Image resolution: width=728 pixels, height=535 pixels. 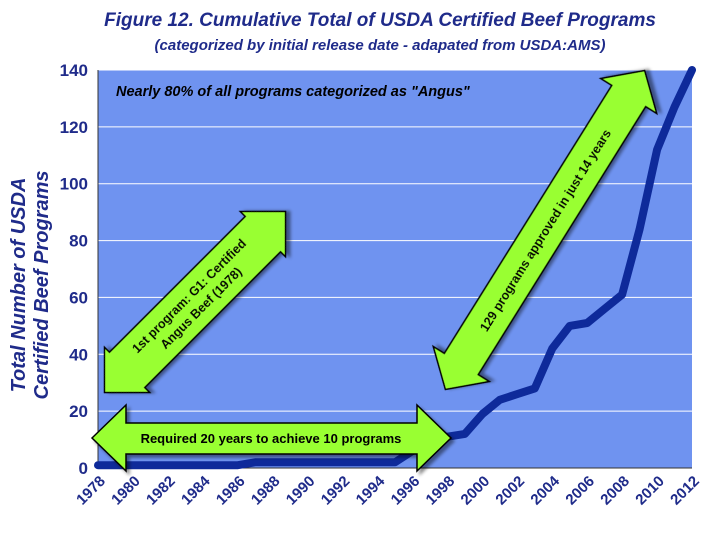 What do you see at coordinates (83, 468) in the screenshot?
I see `y-tick-label: 0` at bounding box center [83, 468].